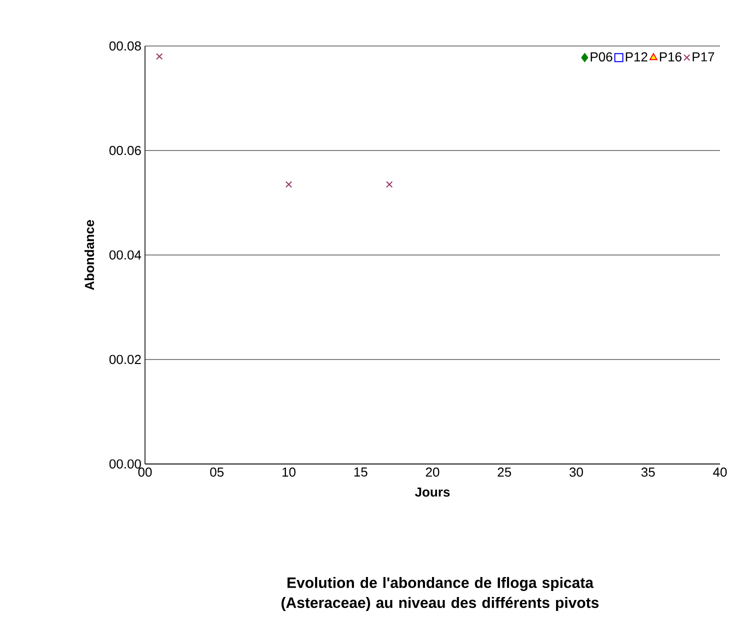 The width and height of the screenshot is (733, 639). What do you see at coordinates (289, 472) in the screenshot?
I see `x-tick-label: 10` at bounding box center [289, 472].